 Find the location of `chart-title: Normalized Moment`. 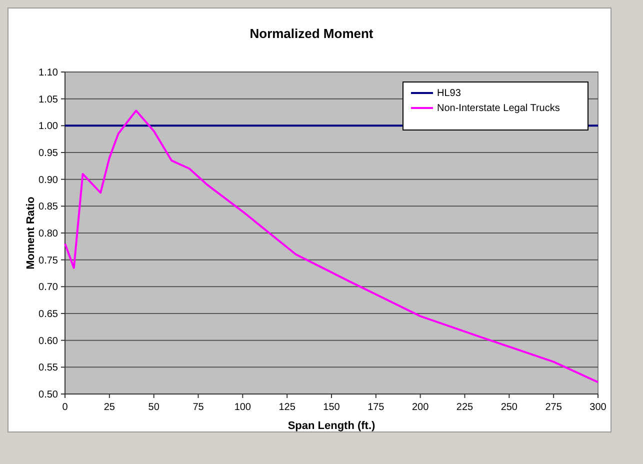

chart-title: Normalized Moment is located at coordinates (312, 33).